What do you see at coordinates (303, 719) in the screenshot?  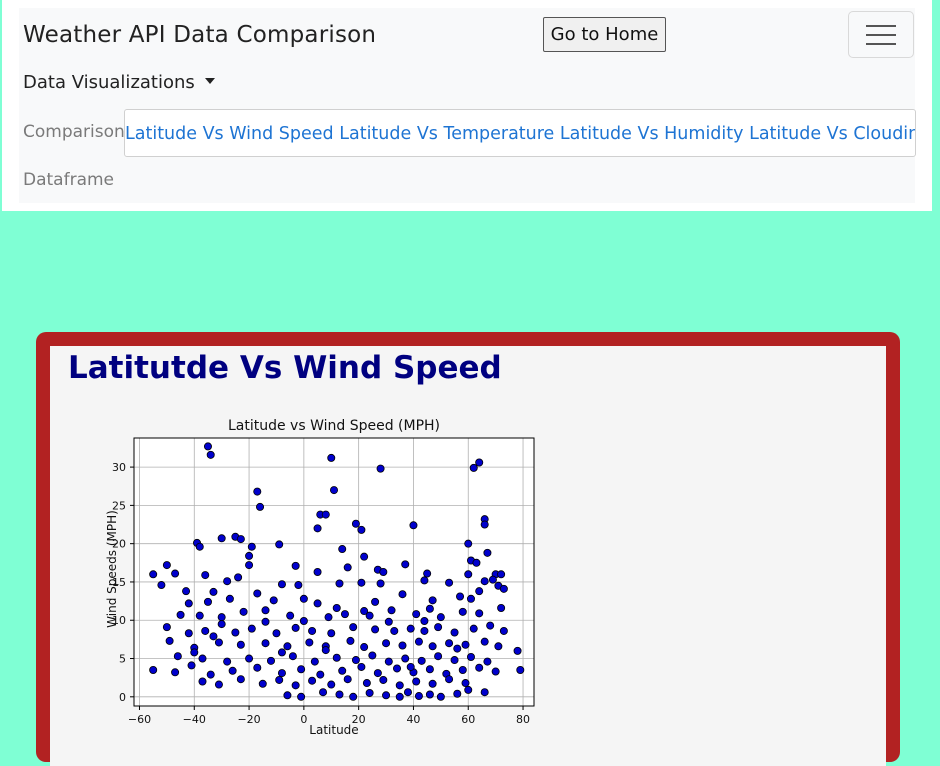 I see `x-tick-label: 0` at bounding box center [303, 719].